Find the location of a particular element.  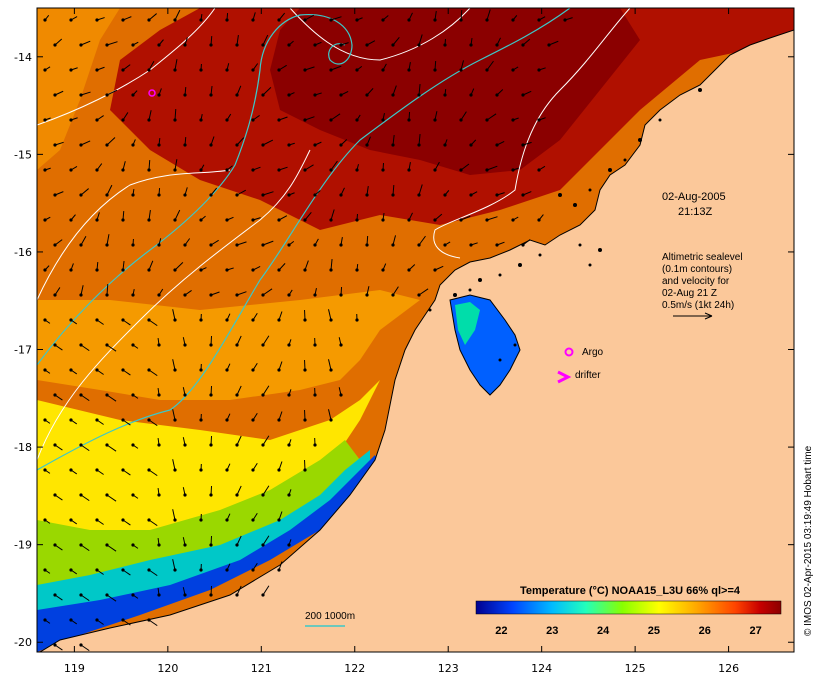

king-sound-inner is located at coordinates (467, 323).